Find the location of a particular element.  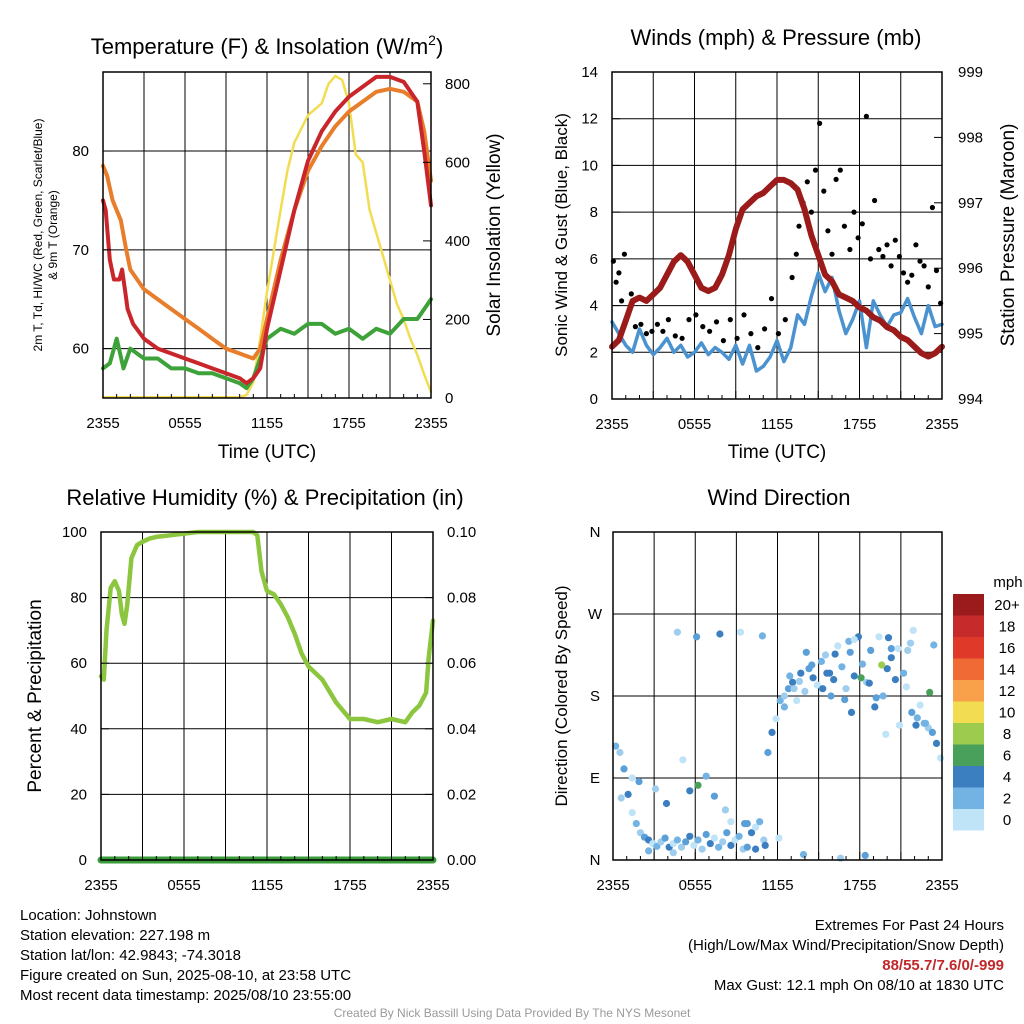

wind-direction-x-tick-label: 0555 is located at coordinates (695, 885).